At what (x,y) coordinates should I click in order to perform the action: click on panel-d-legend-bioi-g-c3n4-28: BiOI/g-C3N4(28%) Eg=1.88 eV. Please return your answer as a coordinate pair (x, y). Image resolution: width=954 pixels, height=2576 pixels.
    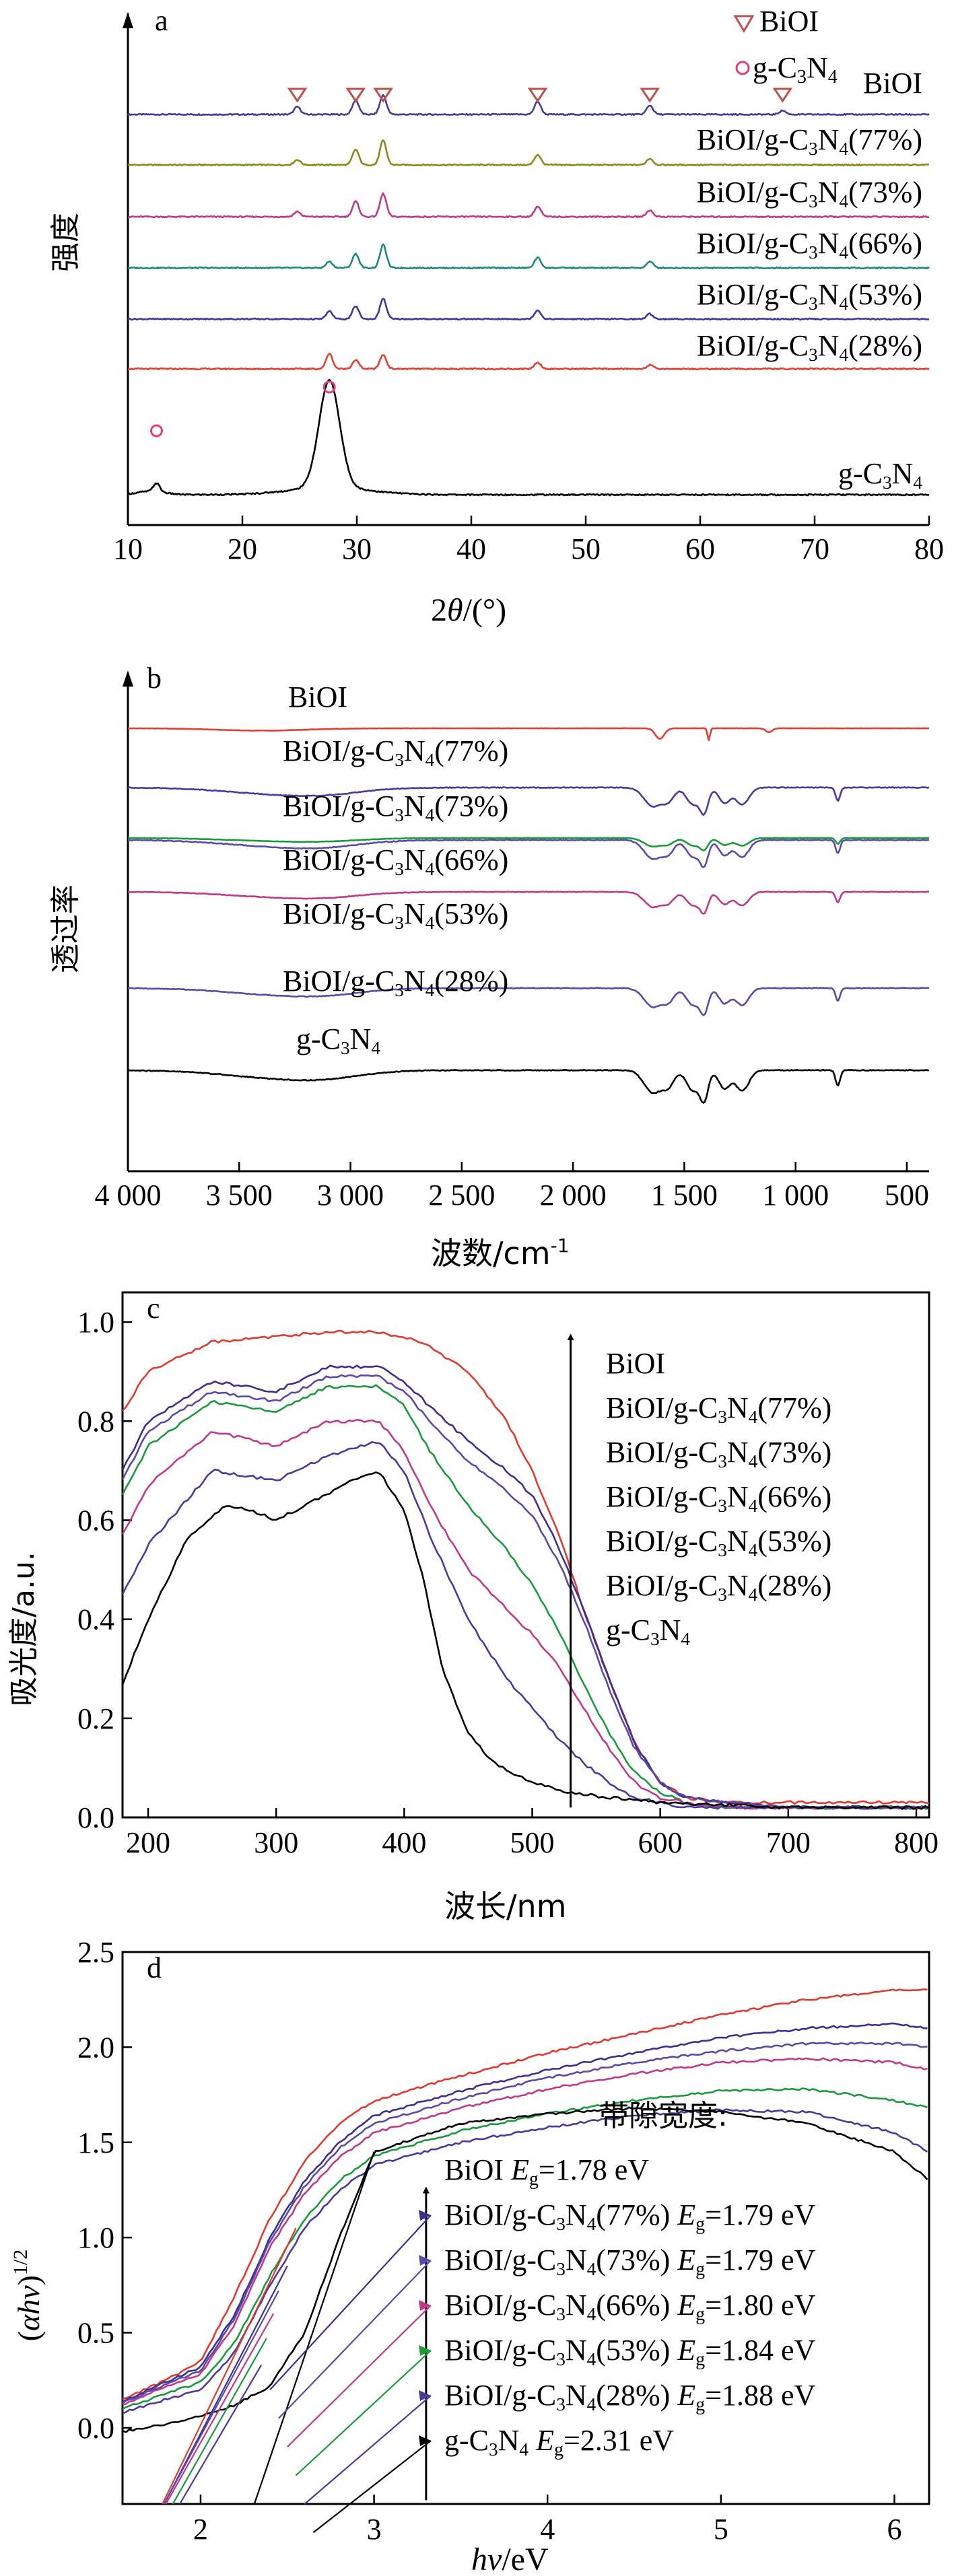
    Looking at the image, I should click on (630, 2397).